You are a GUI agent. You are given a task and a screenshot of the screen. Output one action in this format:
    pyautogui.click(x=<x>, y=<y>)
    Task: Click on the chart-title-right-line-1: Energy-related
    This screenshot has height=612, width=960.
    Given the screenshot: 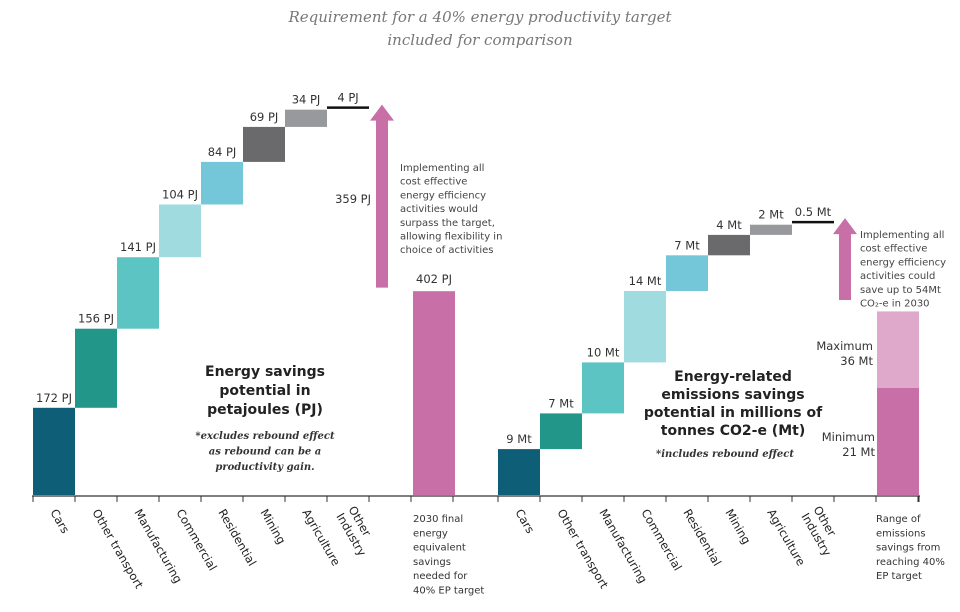 What is the action you would take?
    pyautogui.click(x=733, y=377)
    